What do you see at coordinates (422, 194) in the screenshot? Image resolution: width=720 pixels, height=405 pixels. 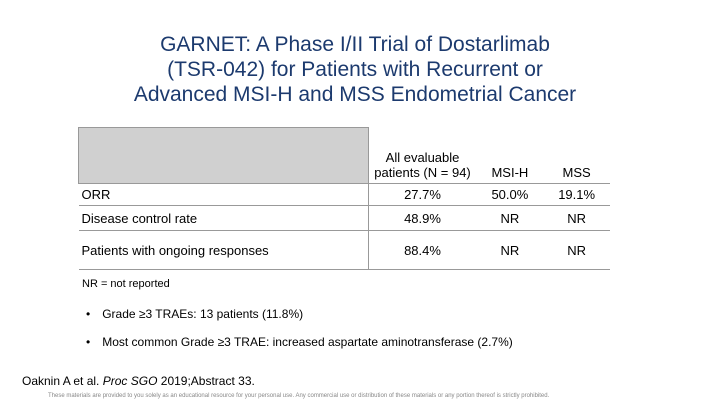 I see `cell: 27.7%` at bounding box center [422, 194].